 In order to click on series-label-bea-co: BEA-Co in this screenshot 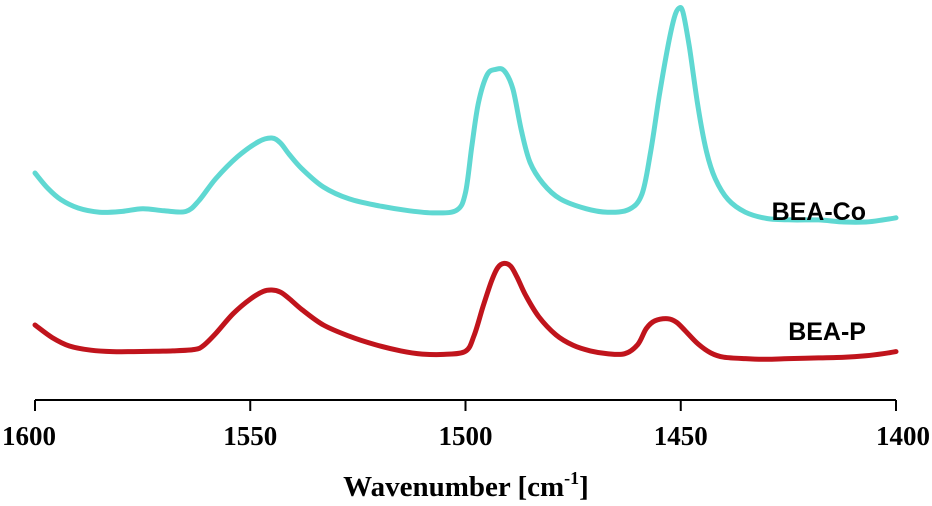, I will do `click(819, 212)`.